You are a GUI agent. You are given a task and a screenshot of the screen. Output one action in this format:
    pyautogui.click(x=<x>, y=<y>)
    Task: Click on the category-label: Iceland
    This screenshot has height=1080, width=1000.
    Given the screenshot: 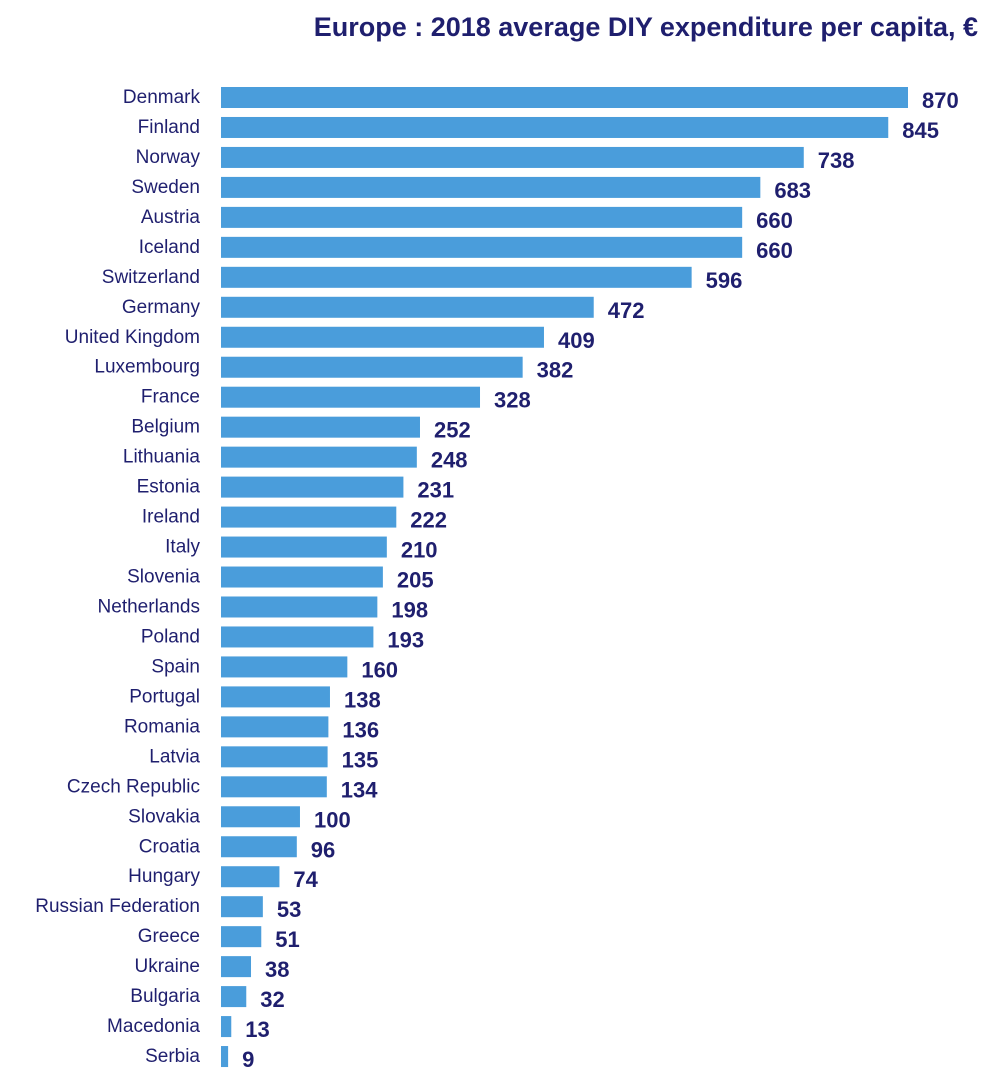 What is the action you would take?
    pyautogui.click(x=169, y=247)
    